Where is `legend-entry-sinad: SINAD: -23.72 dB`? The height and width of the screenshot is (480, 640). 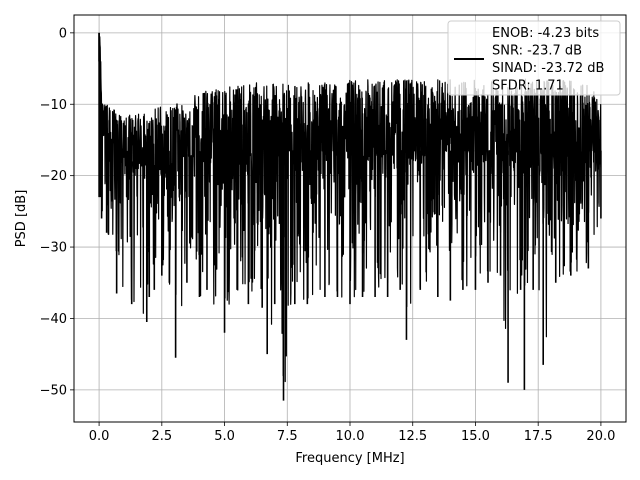 legend-entry-sinad: SINAD: -23.72 dB is located at coordinates (548, 68).